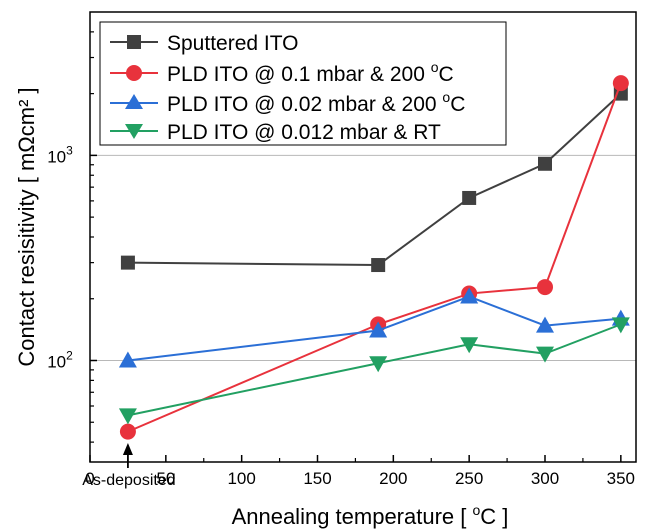 The width and height of the screenshot is (656, 532). I want to click on legend-item-pld-0.1mbar: PLD ITO @ 0.1 mbar & 200 oC, so click(282, 72).